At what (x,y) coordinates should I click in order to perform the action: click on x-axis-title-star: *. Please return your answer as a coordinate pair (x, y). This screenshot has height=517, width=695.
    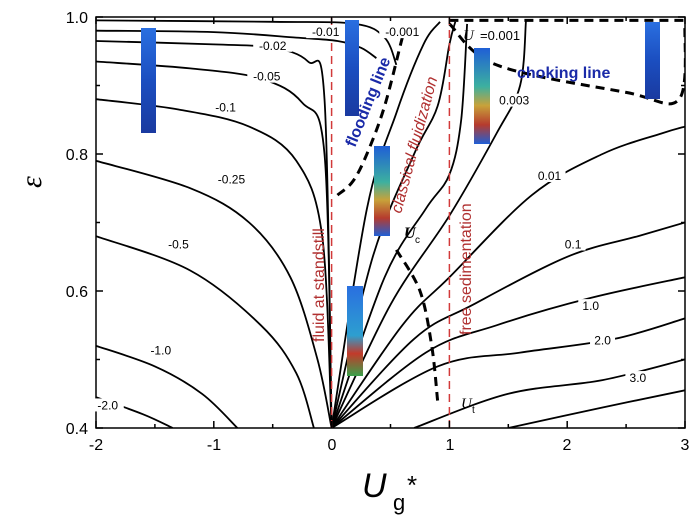
    Looking at the image, I should click on (412, 485).